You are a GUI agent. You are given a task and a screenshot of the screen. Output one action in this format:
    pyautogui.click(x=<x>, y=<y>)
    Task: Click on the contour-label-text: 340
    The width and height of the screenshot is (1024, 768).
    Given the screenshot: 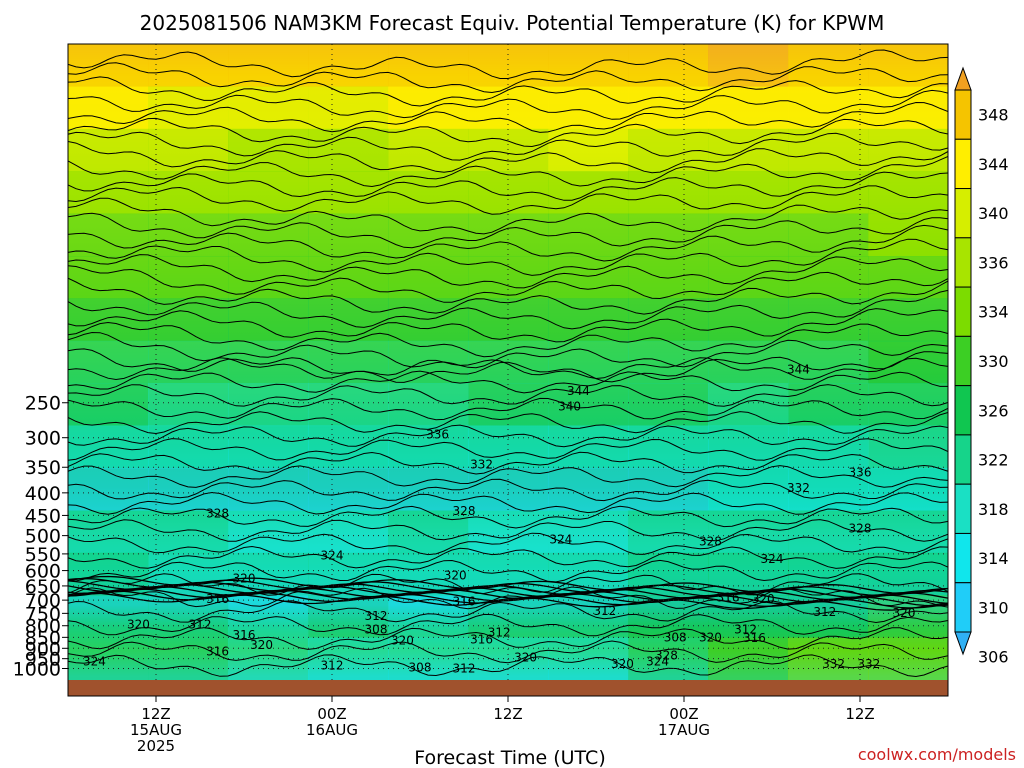 What is the action you would take?
    pyautogui.click(x=569, y=407)
    